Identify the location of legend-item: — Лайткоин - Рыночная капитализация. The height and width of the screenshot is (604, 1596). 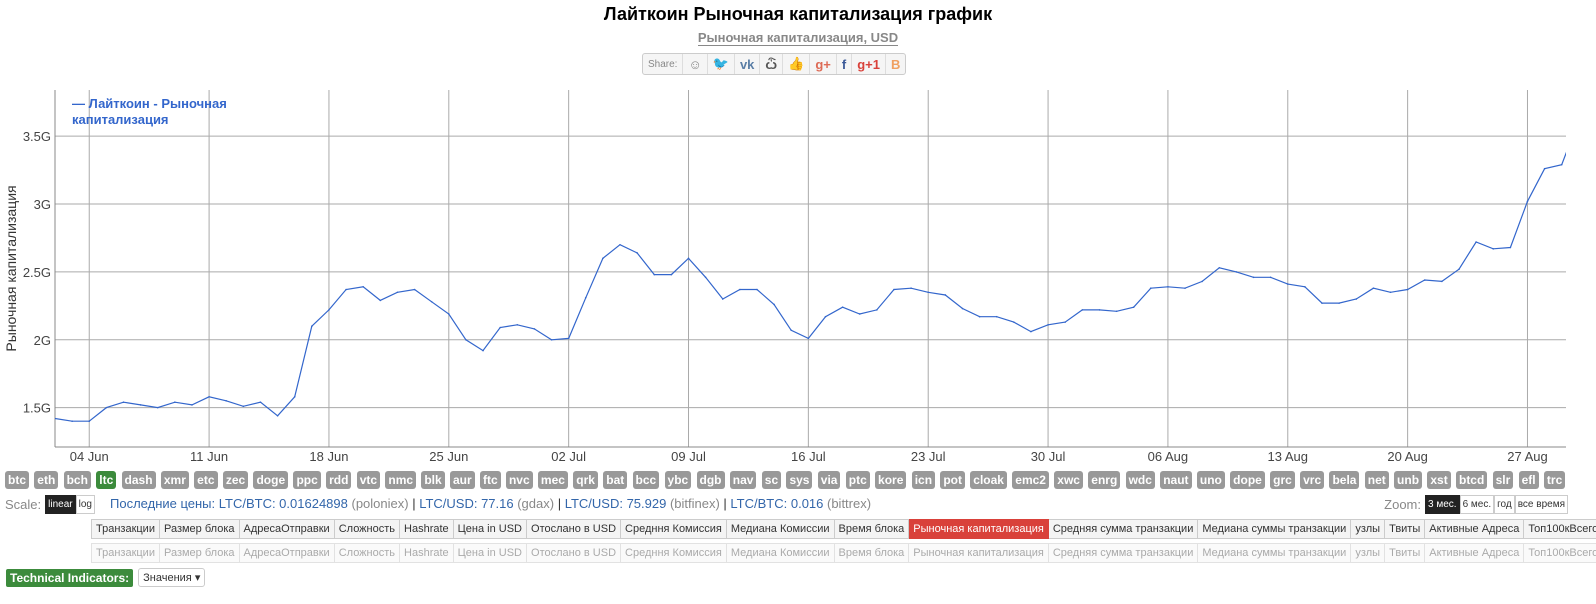
(172, 112).